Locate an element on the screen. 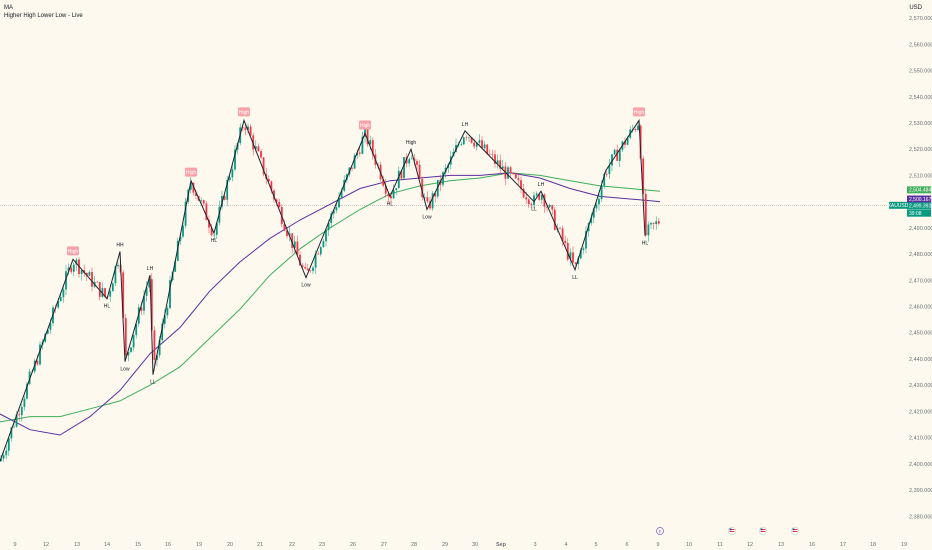 Image resolution: width=932 pixels, height=550 pixels. x-tick-label: 21 is located at coordinates (260, 545).